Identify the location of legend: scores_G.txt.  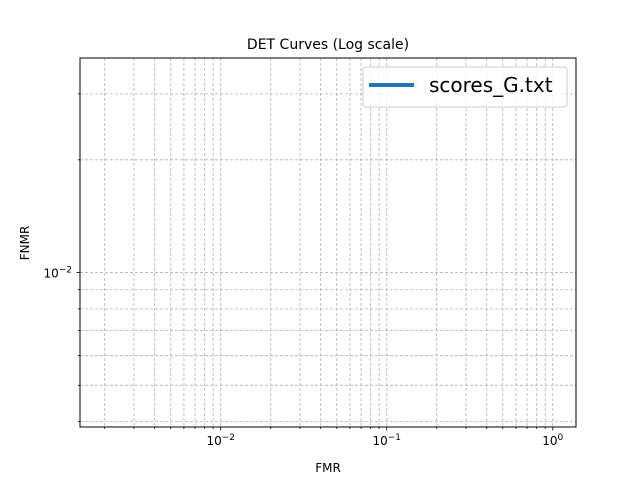
(465, 87).